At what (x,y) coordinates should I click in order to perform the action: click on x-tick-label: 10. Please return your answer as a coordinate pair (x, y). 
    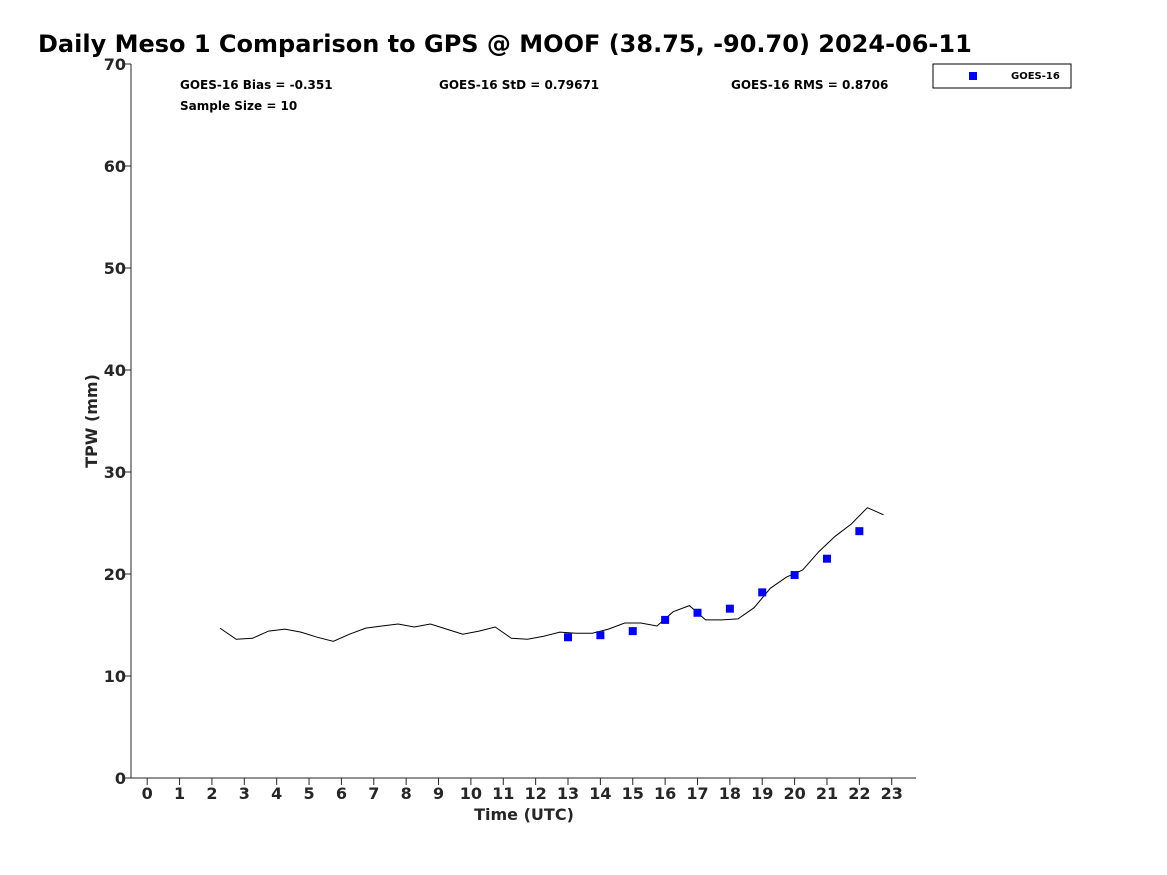
    Looking at the image, I should click on (471, 793).